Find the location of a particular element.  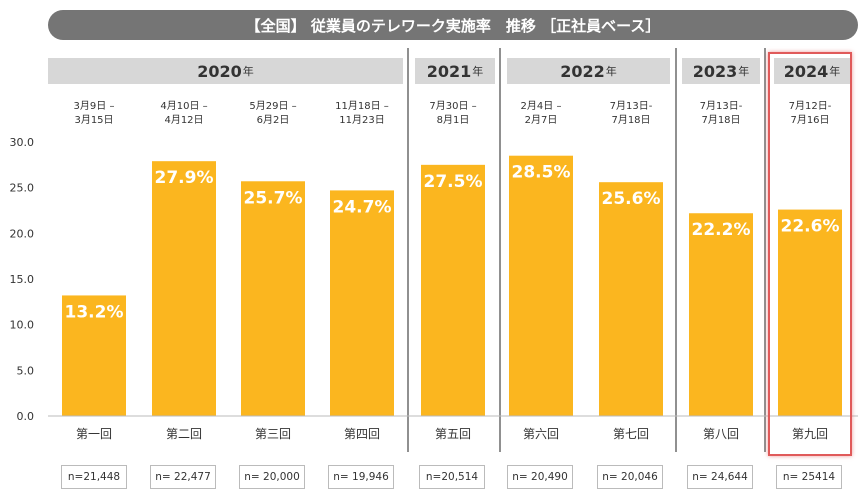

bar-value-label: 25.6% is located at coordinates (631, 199).